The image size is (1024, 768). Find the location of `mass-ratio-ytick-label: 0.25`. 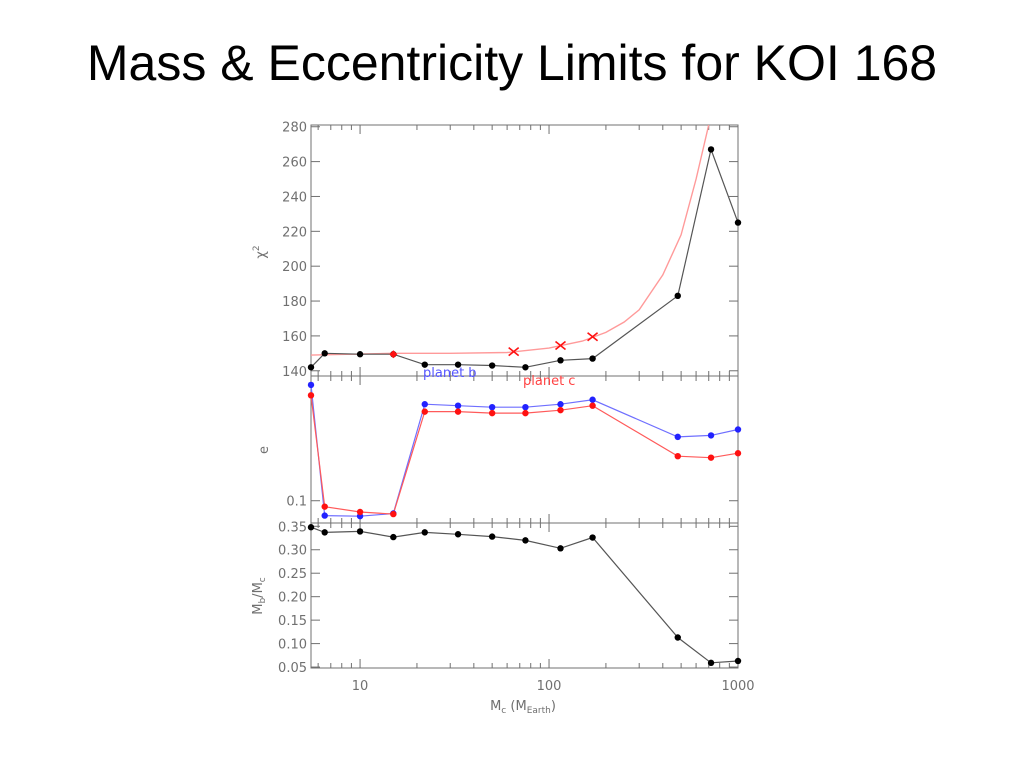

mass-ratio-ytick-label: 0.25 is located at coordinates (292, 574).